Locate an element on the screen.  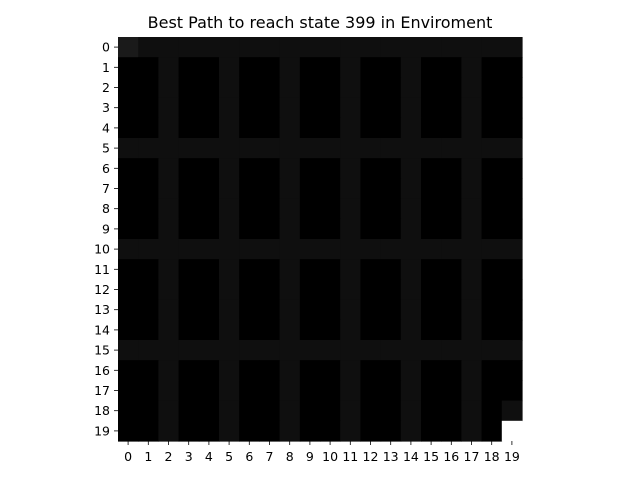
y-tick-label: 14 is located at coordinates (102, 329).